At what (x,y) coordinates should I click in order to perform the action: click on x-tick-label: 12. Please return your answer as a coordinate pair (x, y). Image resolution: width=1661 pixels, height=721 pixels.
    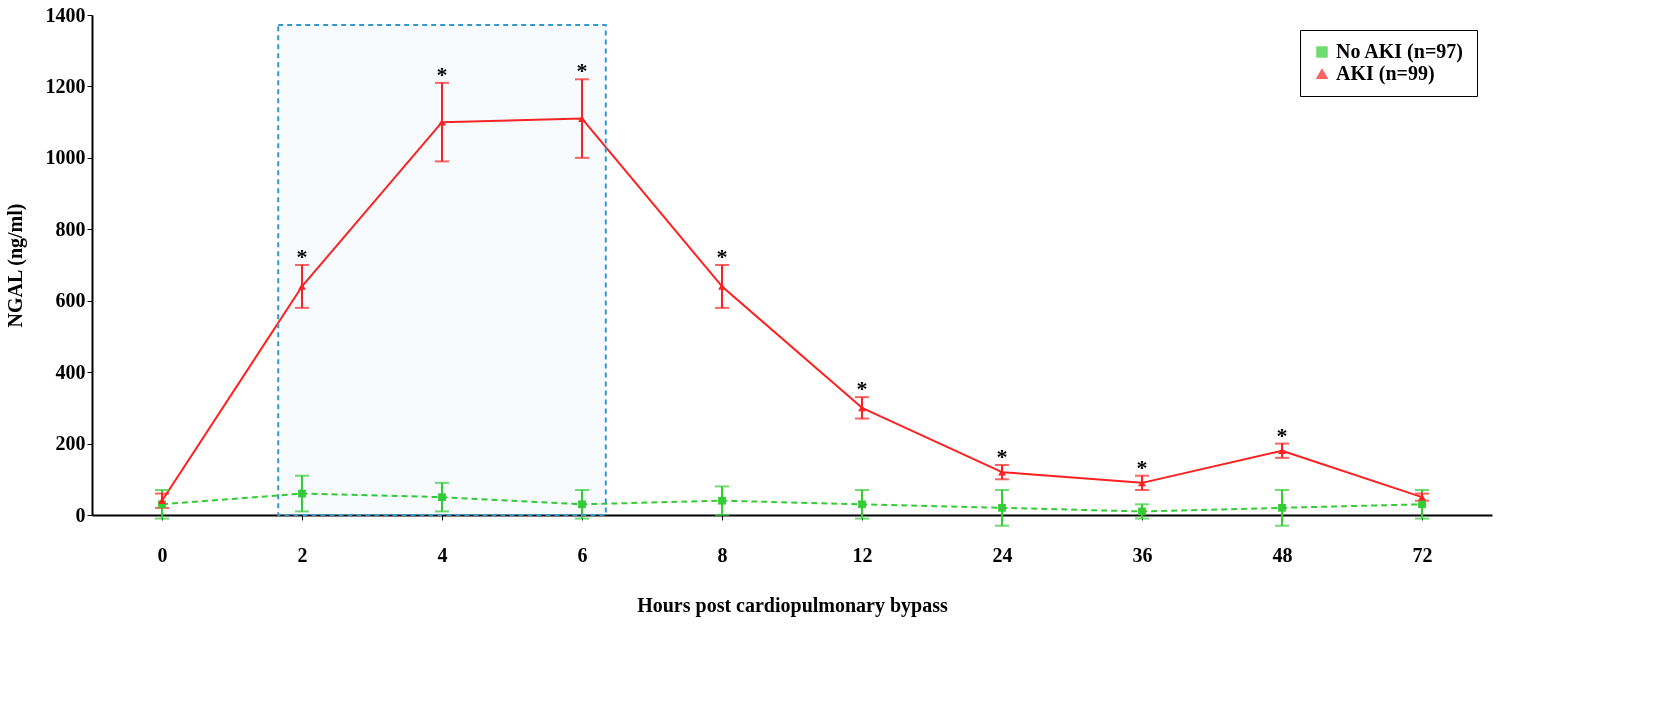
    Looking at the image, I should click on (862, 554).